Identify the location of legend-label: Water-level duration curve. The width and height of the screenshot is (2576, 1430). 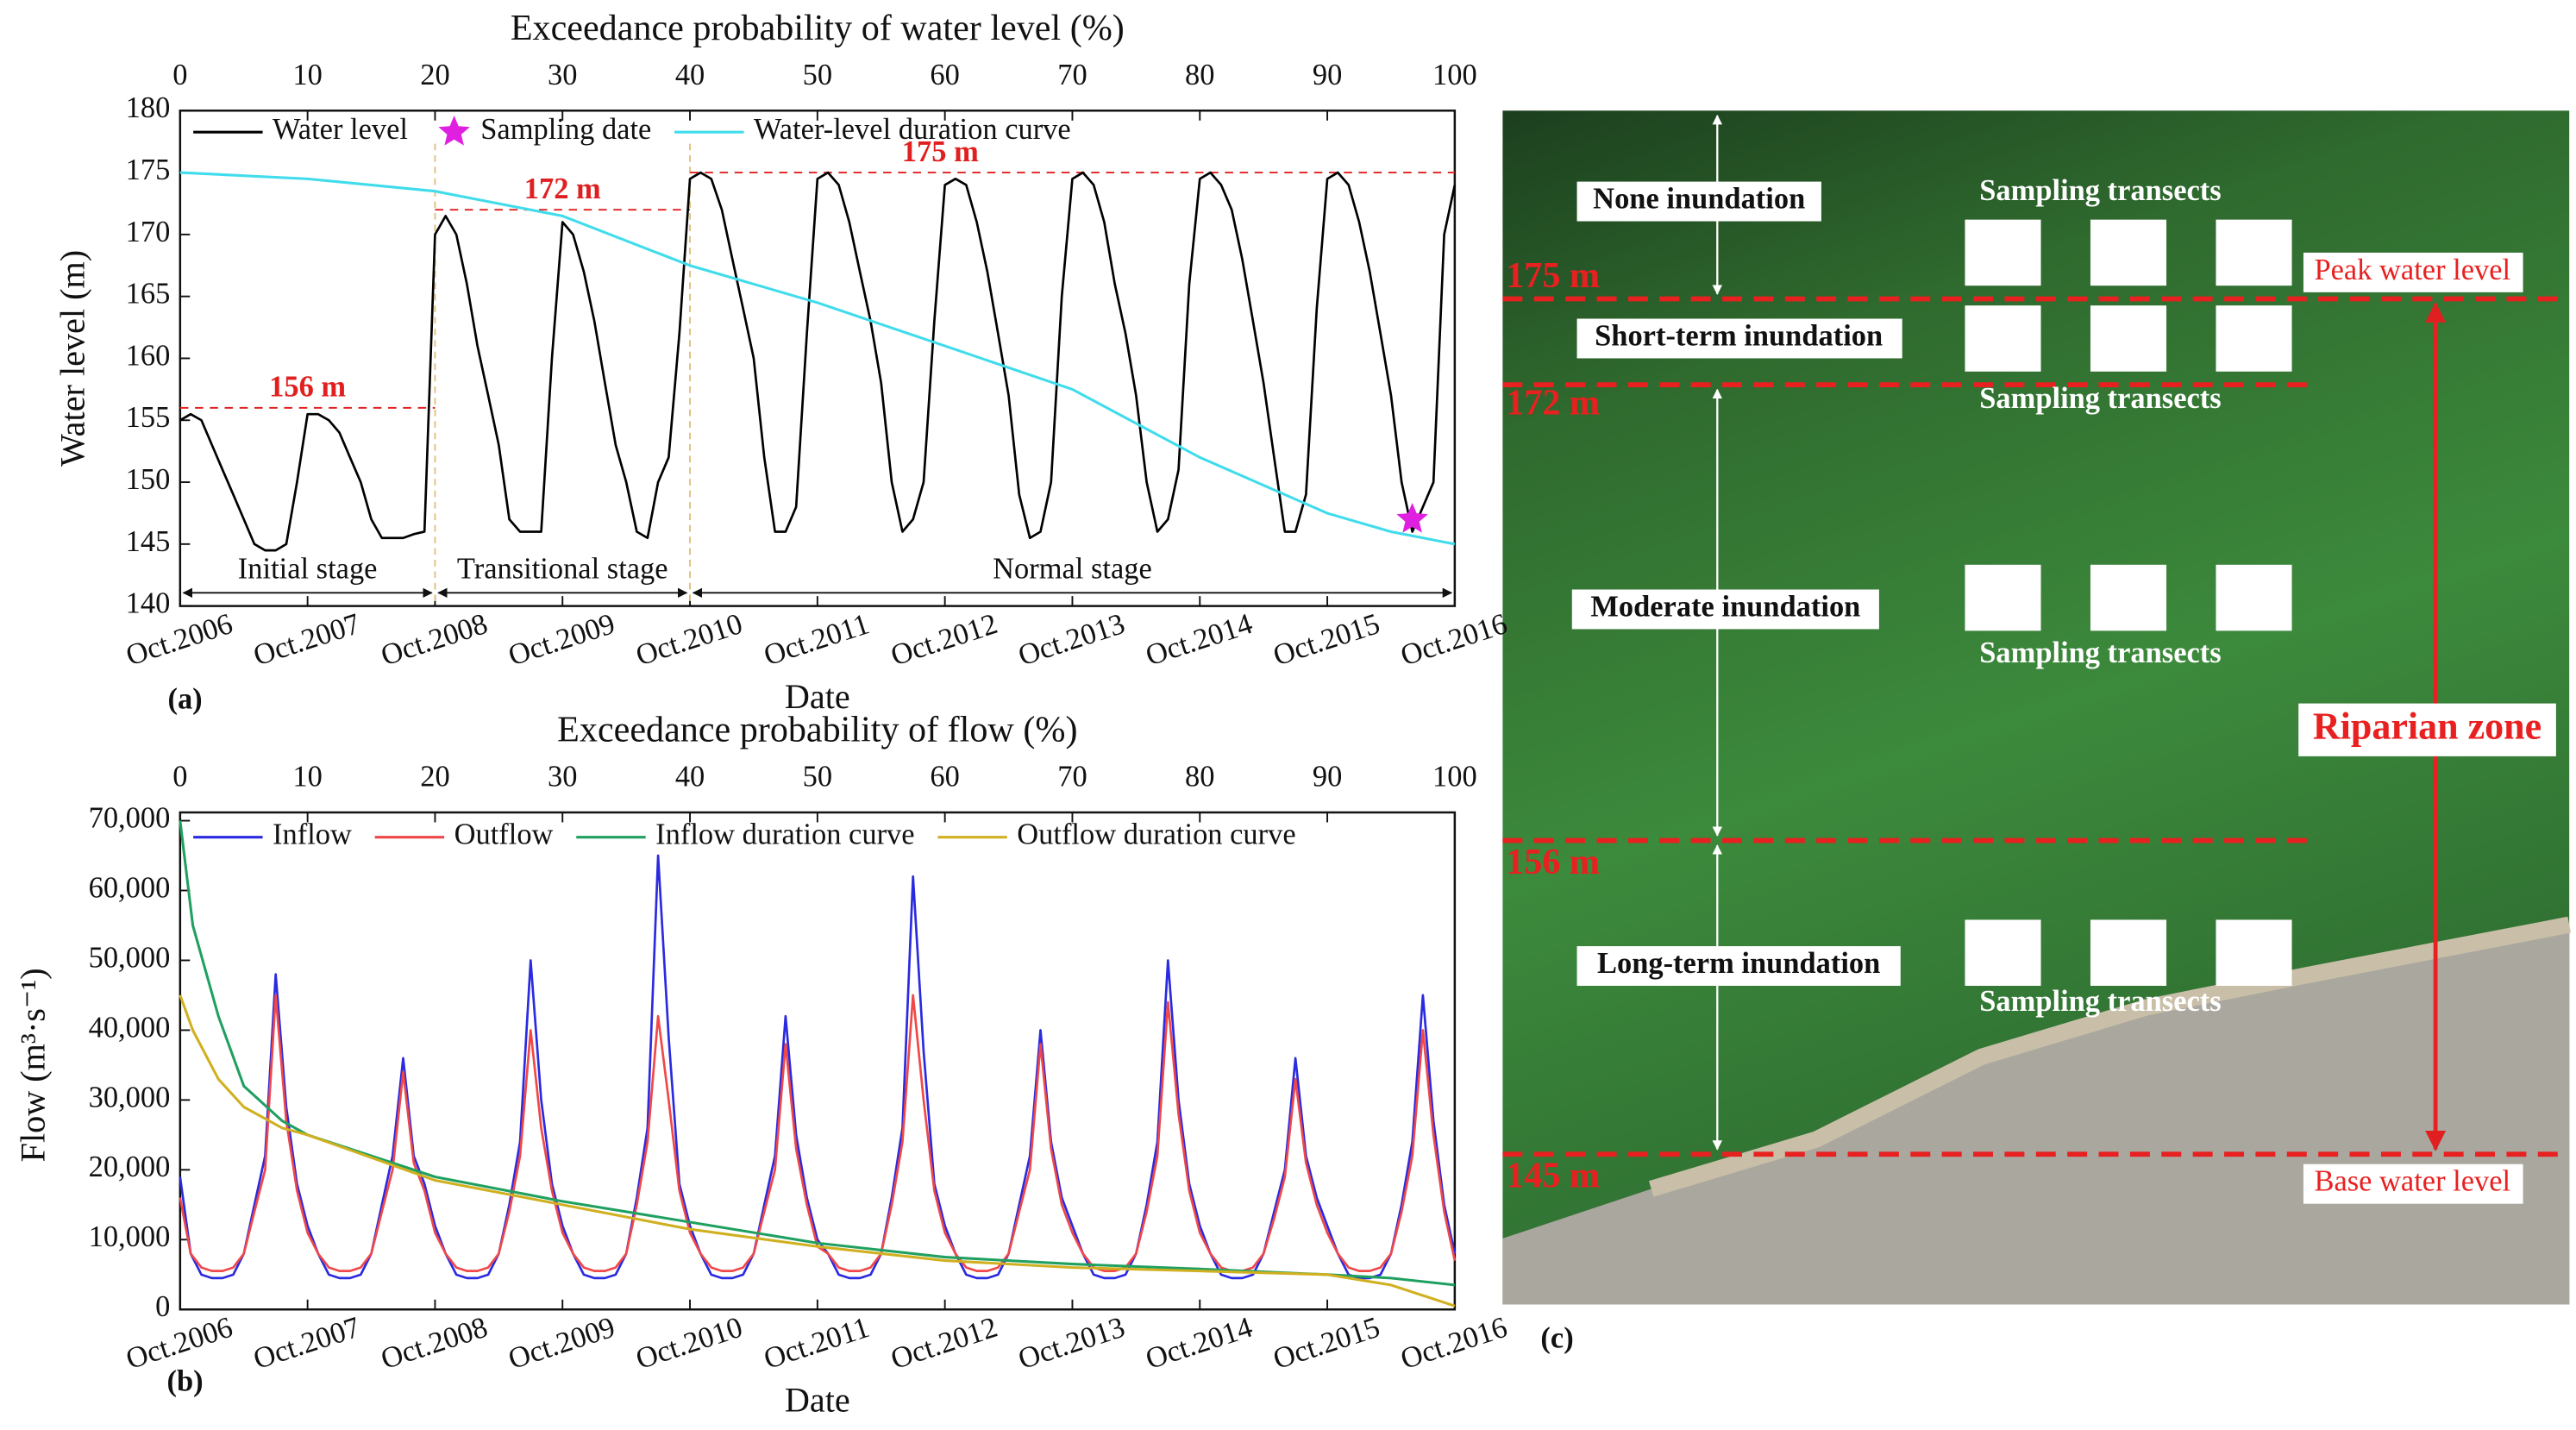
(912, 129).